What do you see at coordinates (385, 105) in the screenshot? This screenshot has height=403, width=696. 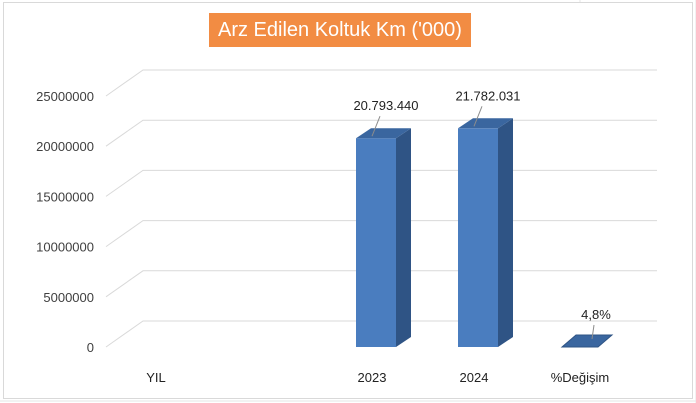 I see `data-label: 20.793.440` at bounding box center [385, 105].